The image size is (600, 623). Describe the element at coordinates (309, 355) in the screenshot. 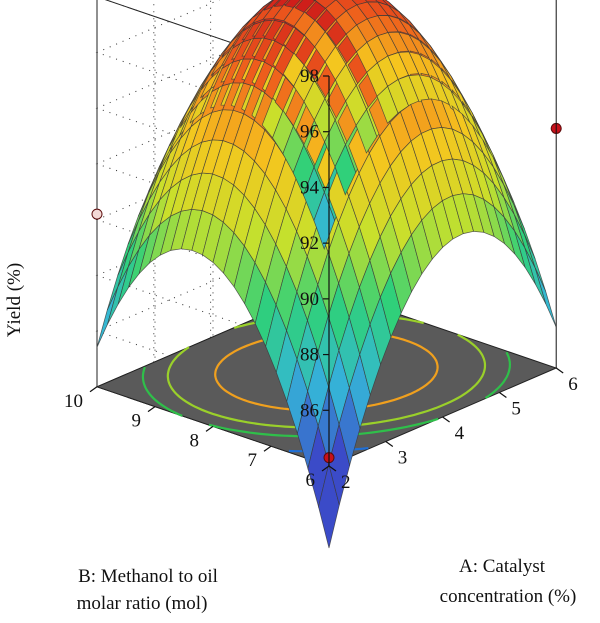

I see `z-tick-label: 88` at that location.